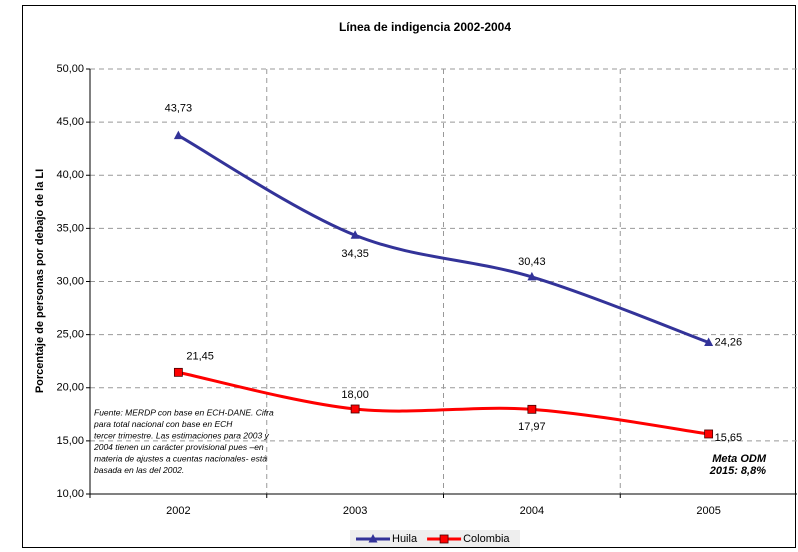 The width and height of the screenshot is (798, 552). What do you see at coordinates (355, 395) in the screenshot?
I see `data-label: 18,00` at bounding box center [355, 395].